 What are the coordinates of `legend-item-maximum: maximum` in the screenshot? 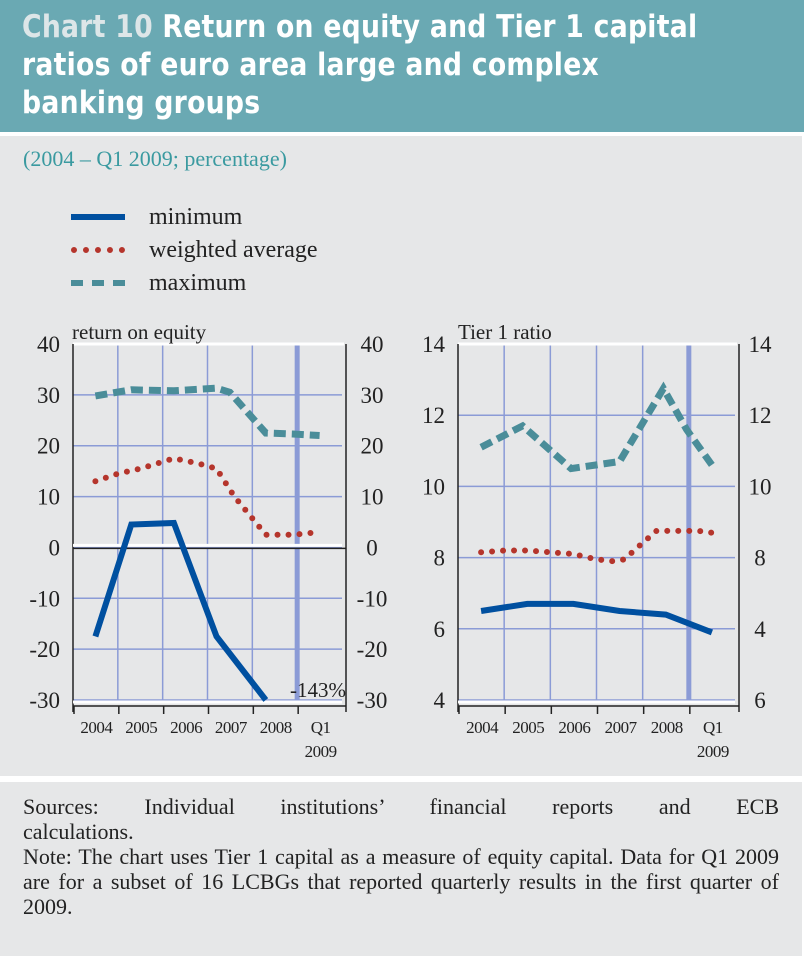 It's located at (158, 283).